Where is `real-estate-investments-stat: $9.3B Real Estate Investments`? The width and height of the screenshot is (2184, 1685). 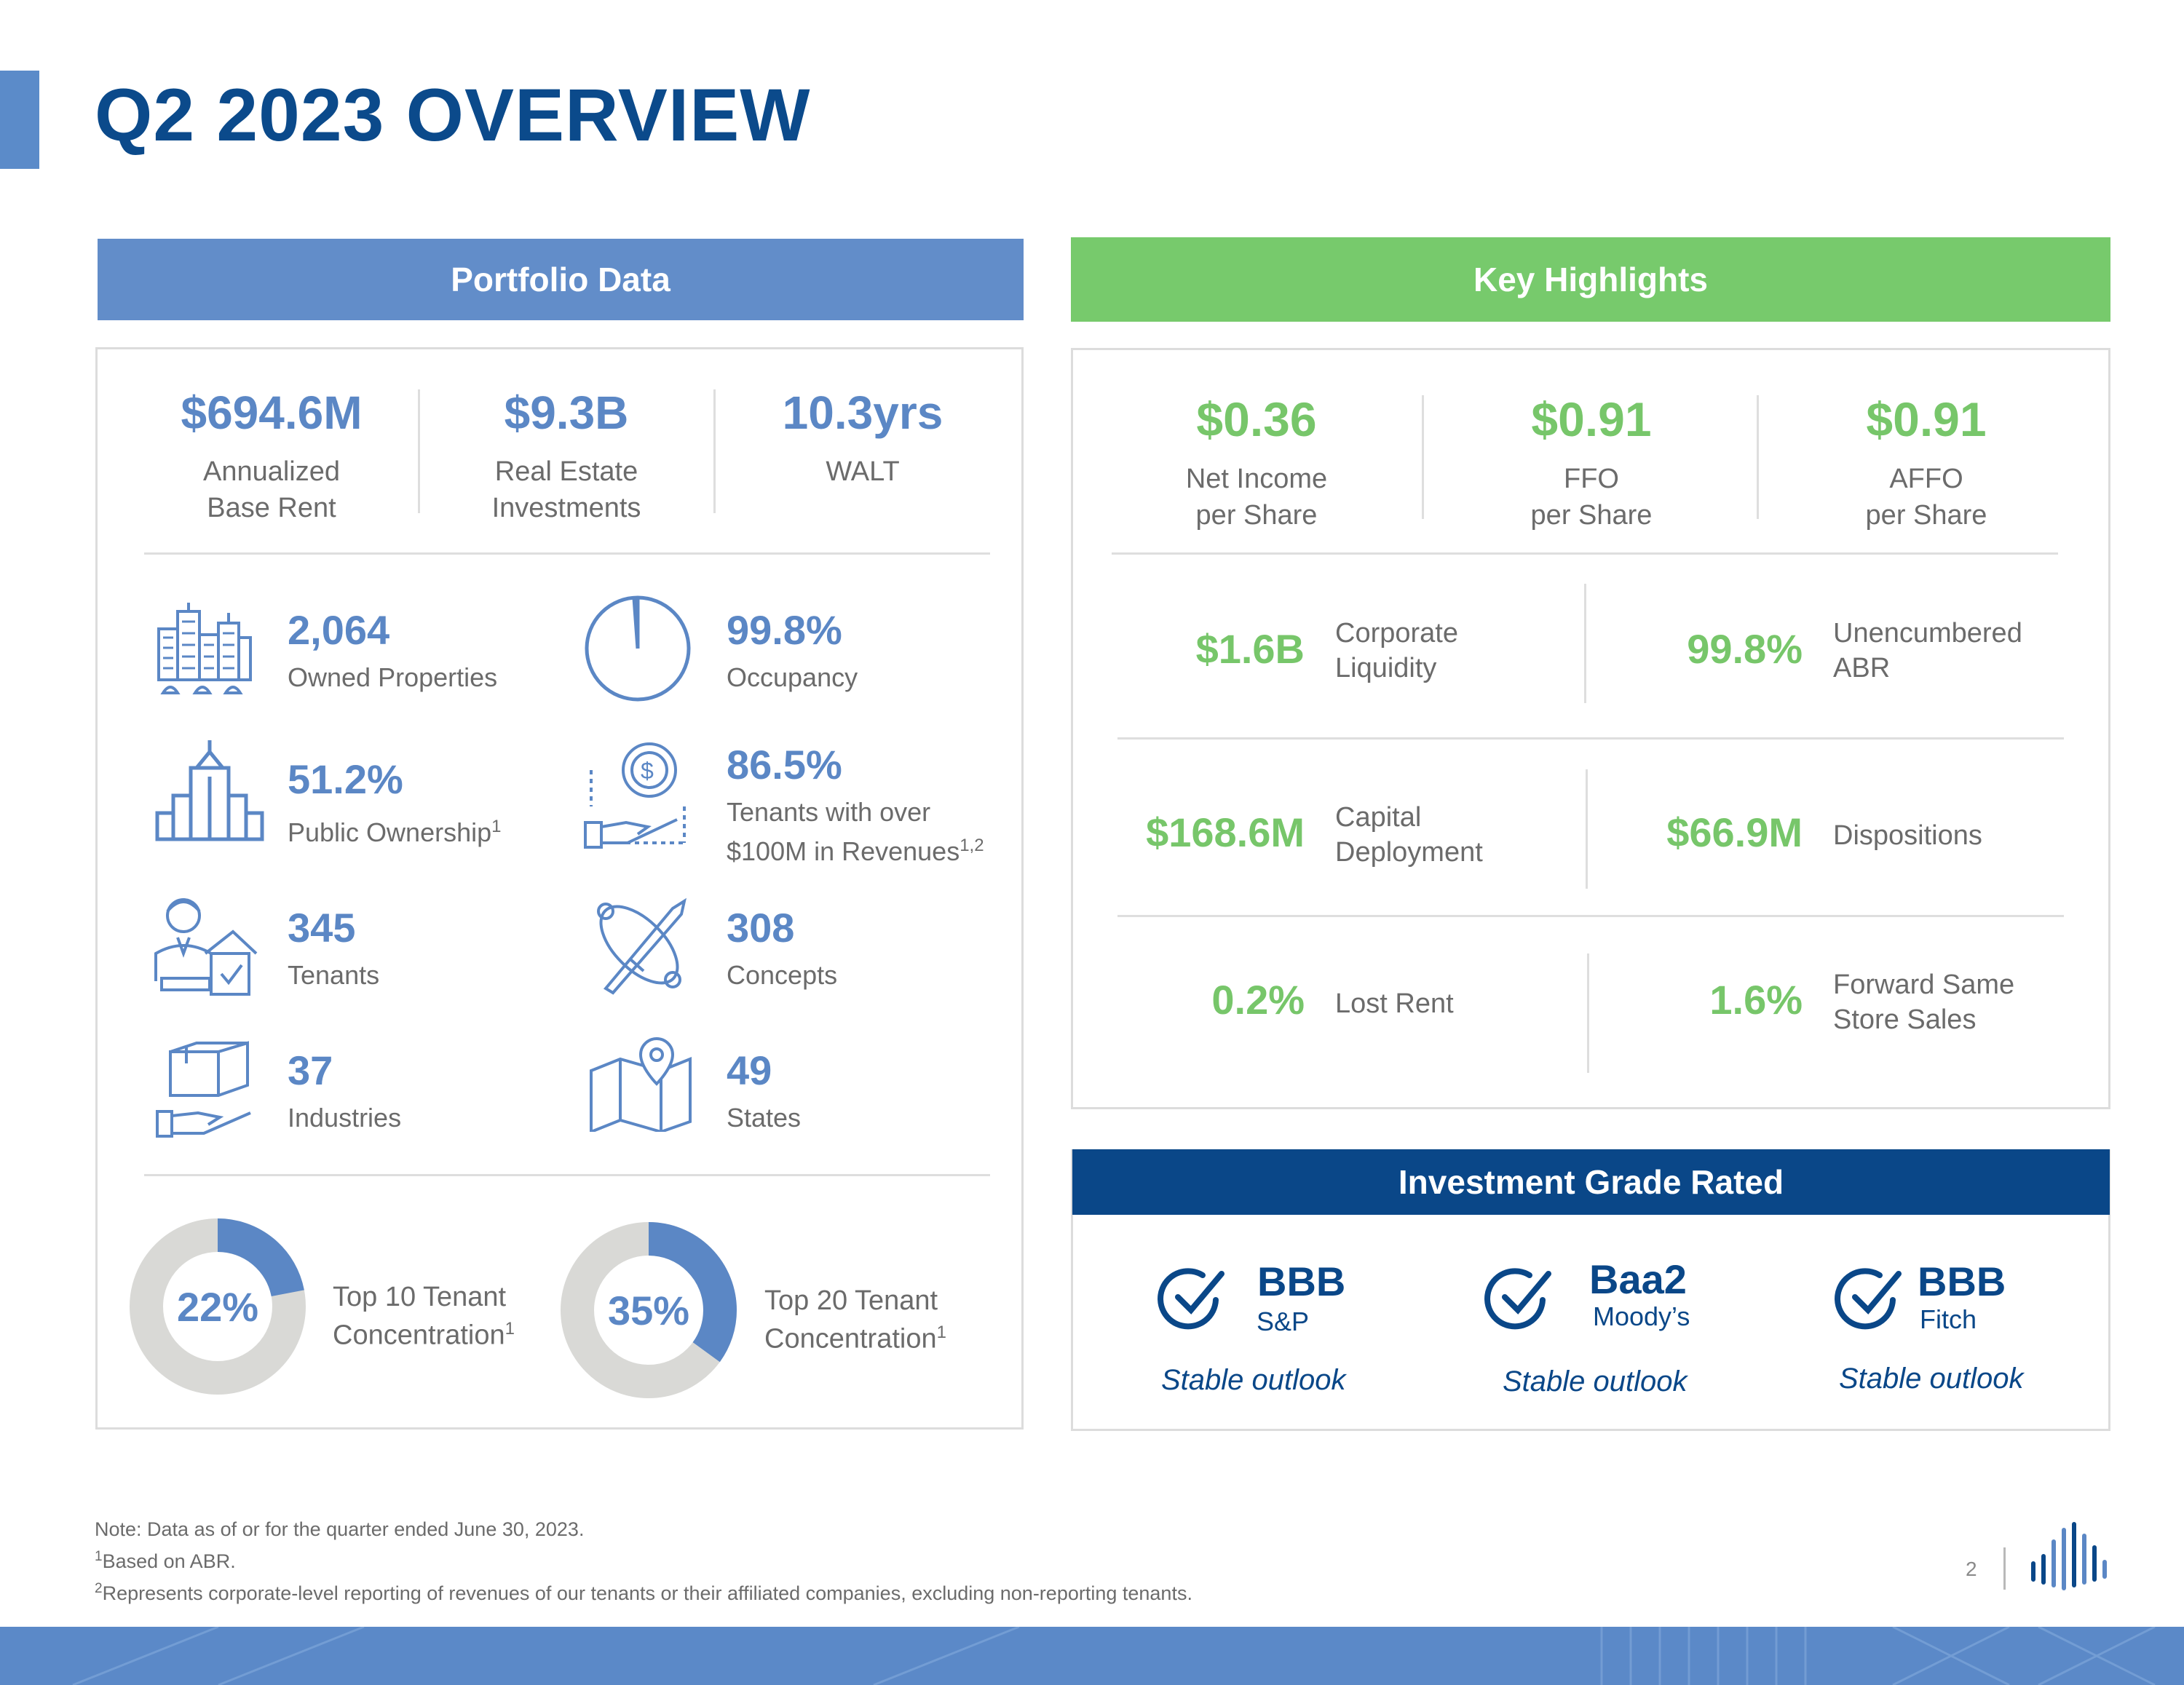
real-estate-investments-stat: $9.3B Real Estate Investments is located at coordinates (566, 457).